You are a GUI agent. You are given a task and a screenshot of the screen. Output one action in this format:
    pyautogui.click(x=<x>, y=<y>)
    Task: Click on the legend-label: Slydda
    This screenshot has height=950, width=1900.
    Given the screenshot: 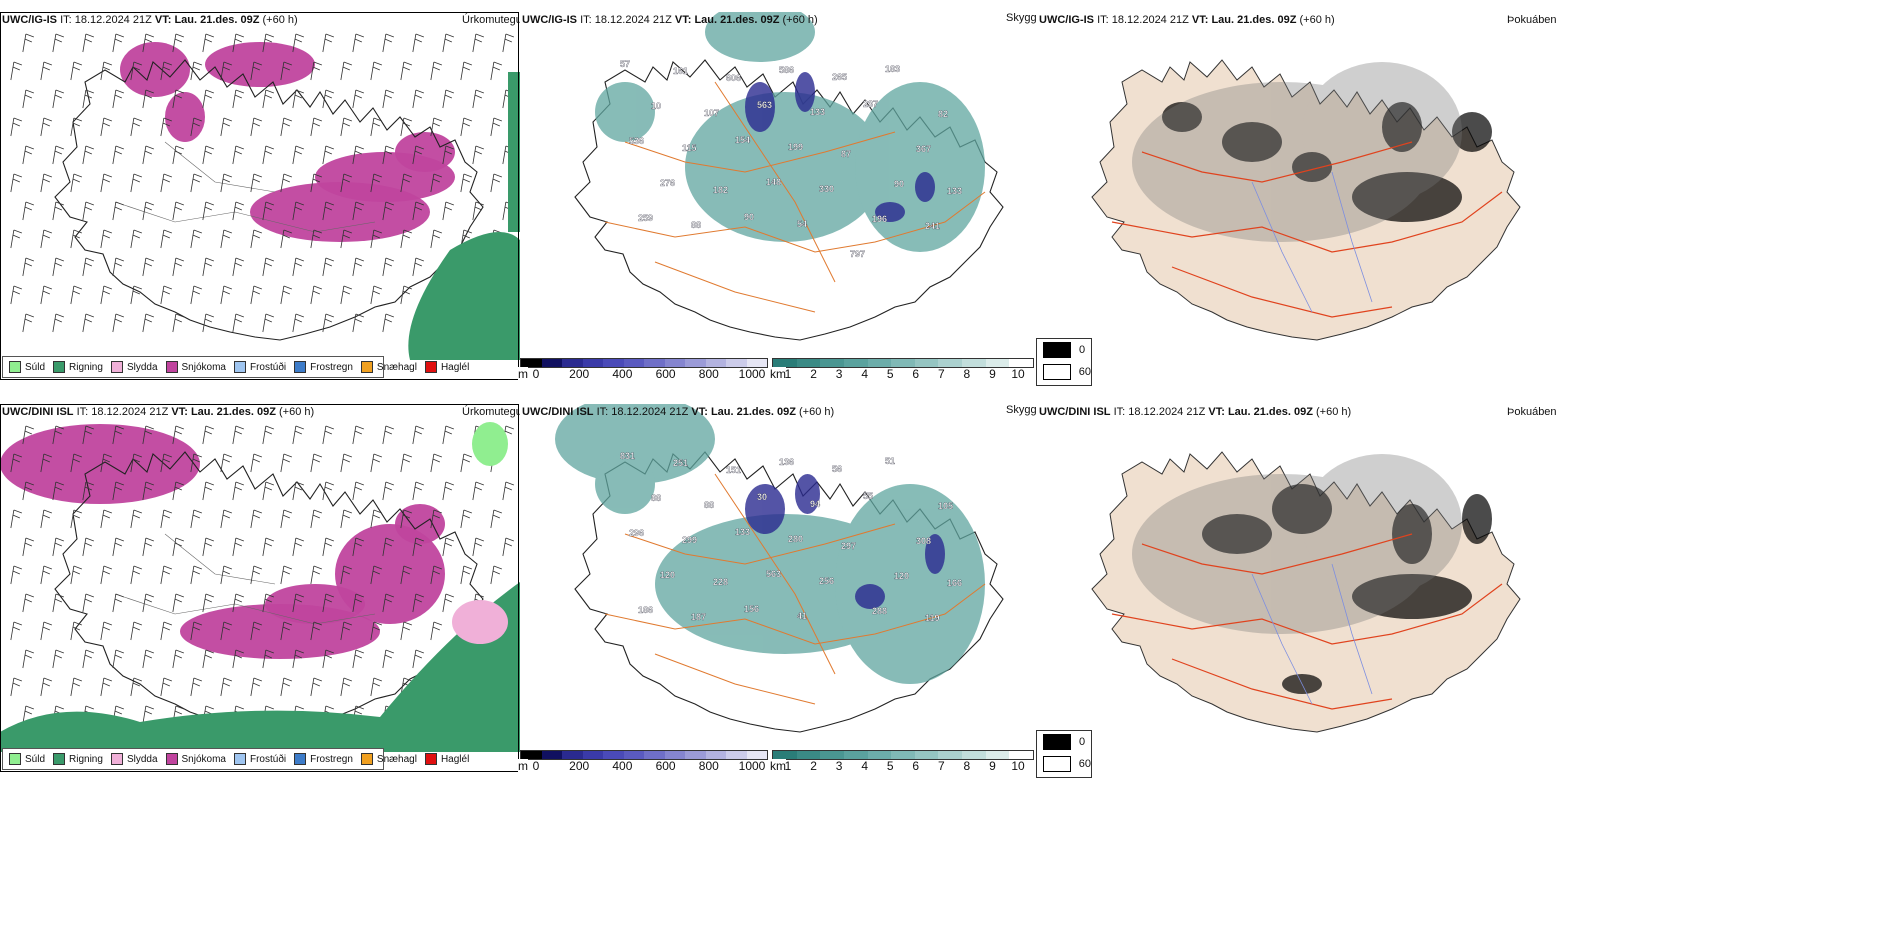 What is the action you would take?
    pyautogui.click(x=142, y=367)
    